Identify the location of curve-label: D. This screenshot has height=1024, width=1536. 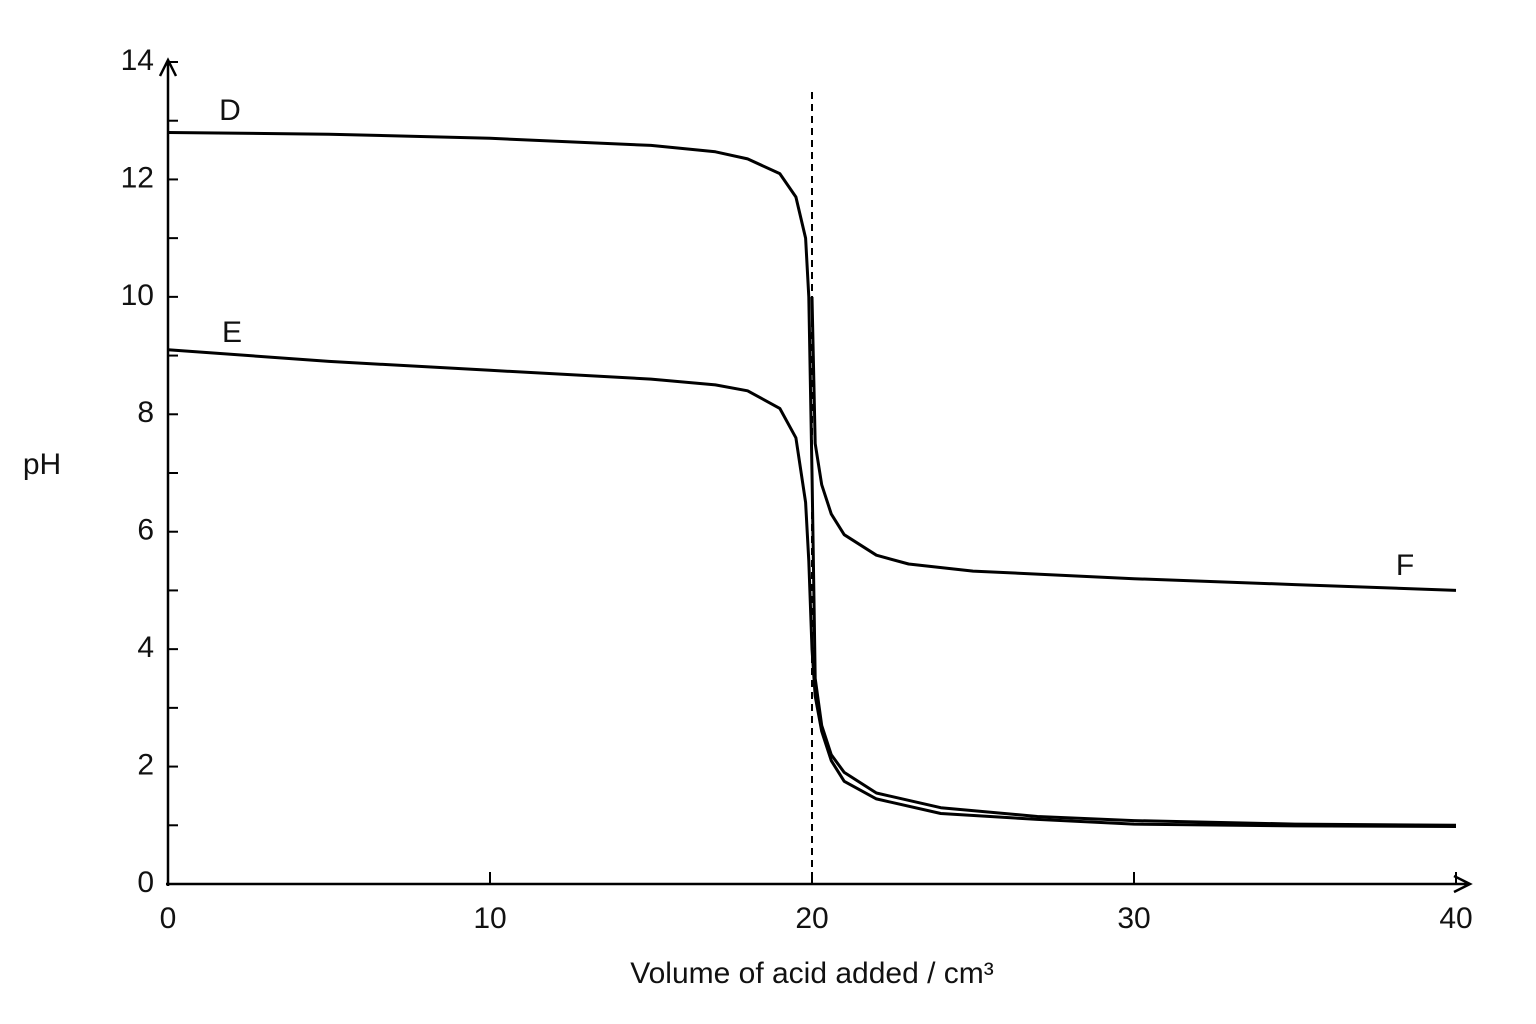
(230, 110).